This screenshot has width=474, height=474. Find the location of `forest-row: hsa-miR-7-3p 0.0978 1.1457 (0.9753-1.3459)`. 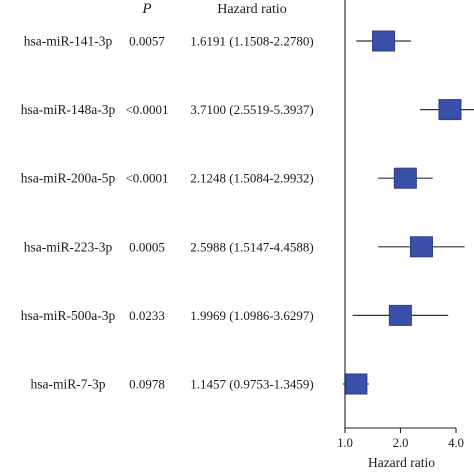

forest-row: hsa-miR-7-3p 0.0978 1.1457 (0.9753-1.3459) is located at coordinates (200, 384).